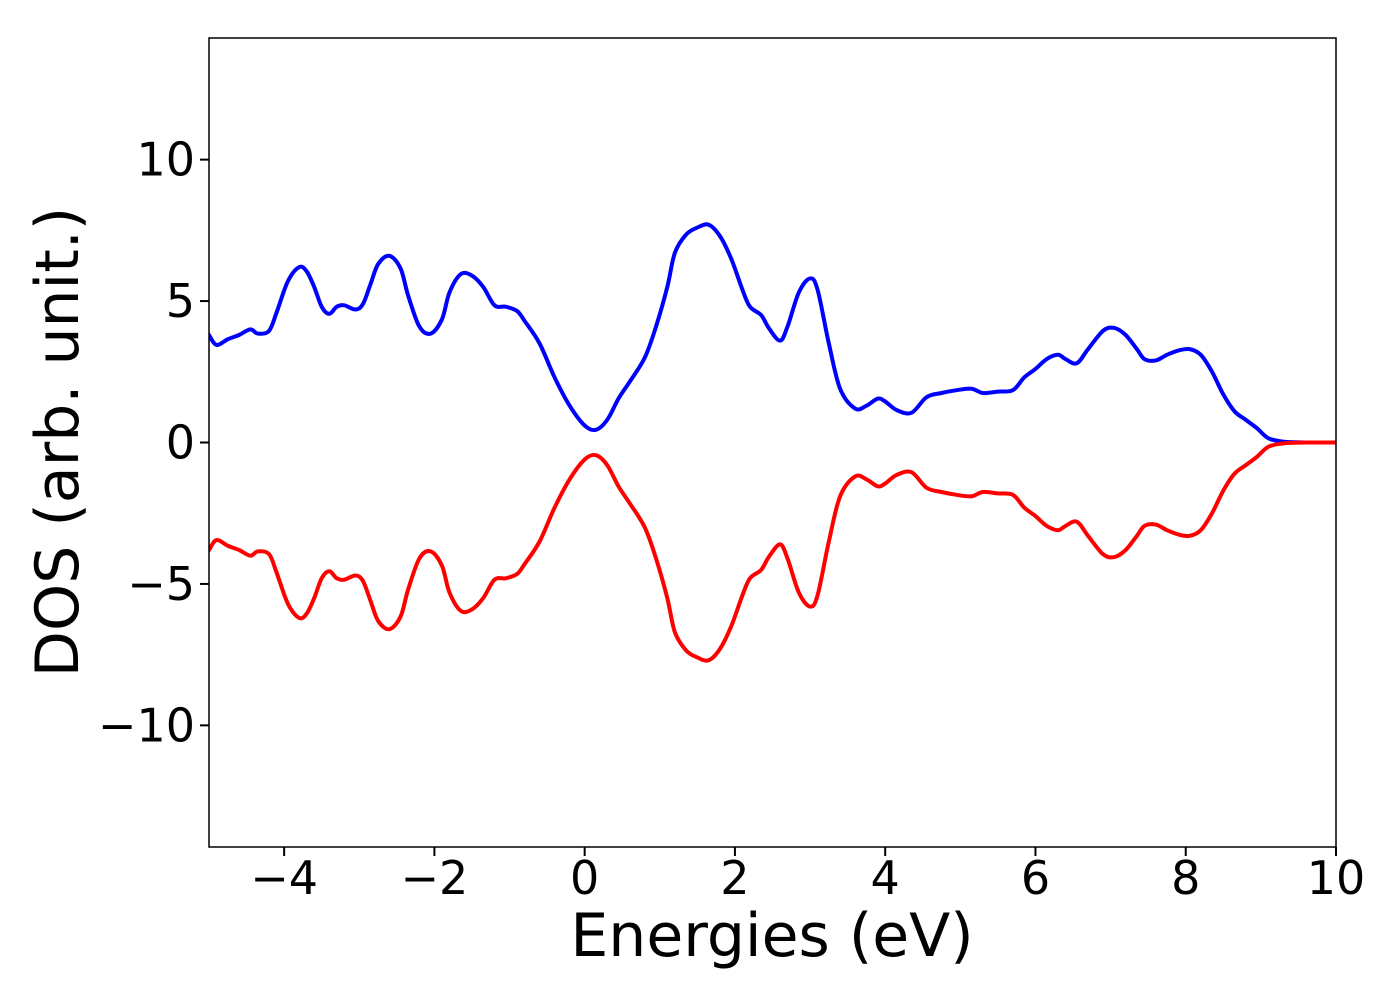  I want to click on x-tick-label: −2, so click(434, 878).